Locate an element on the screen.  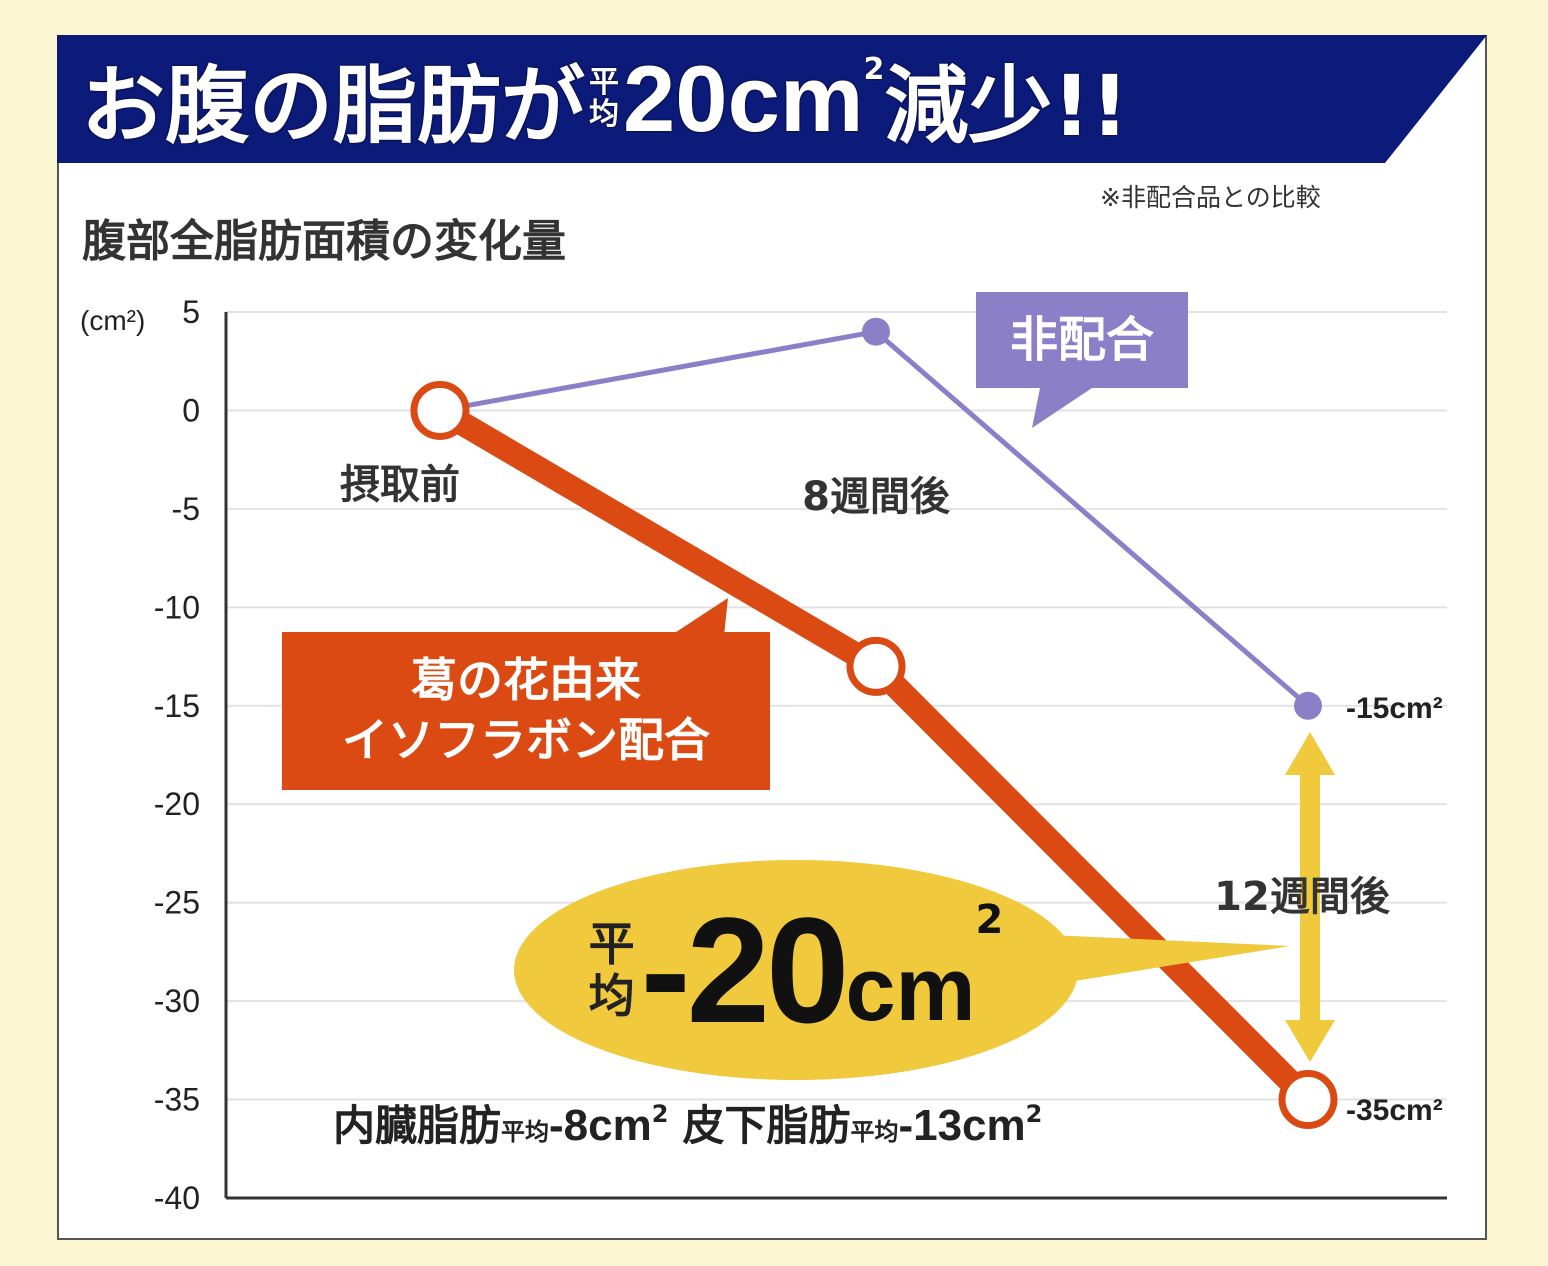
isoflavone-label-line2: イソフラボン配合 is located at coordinates (526, 740).